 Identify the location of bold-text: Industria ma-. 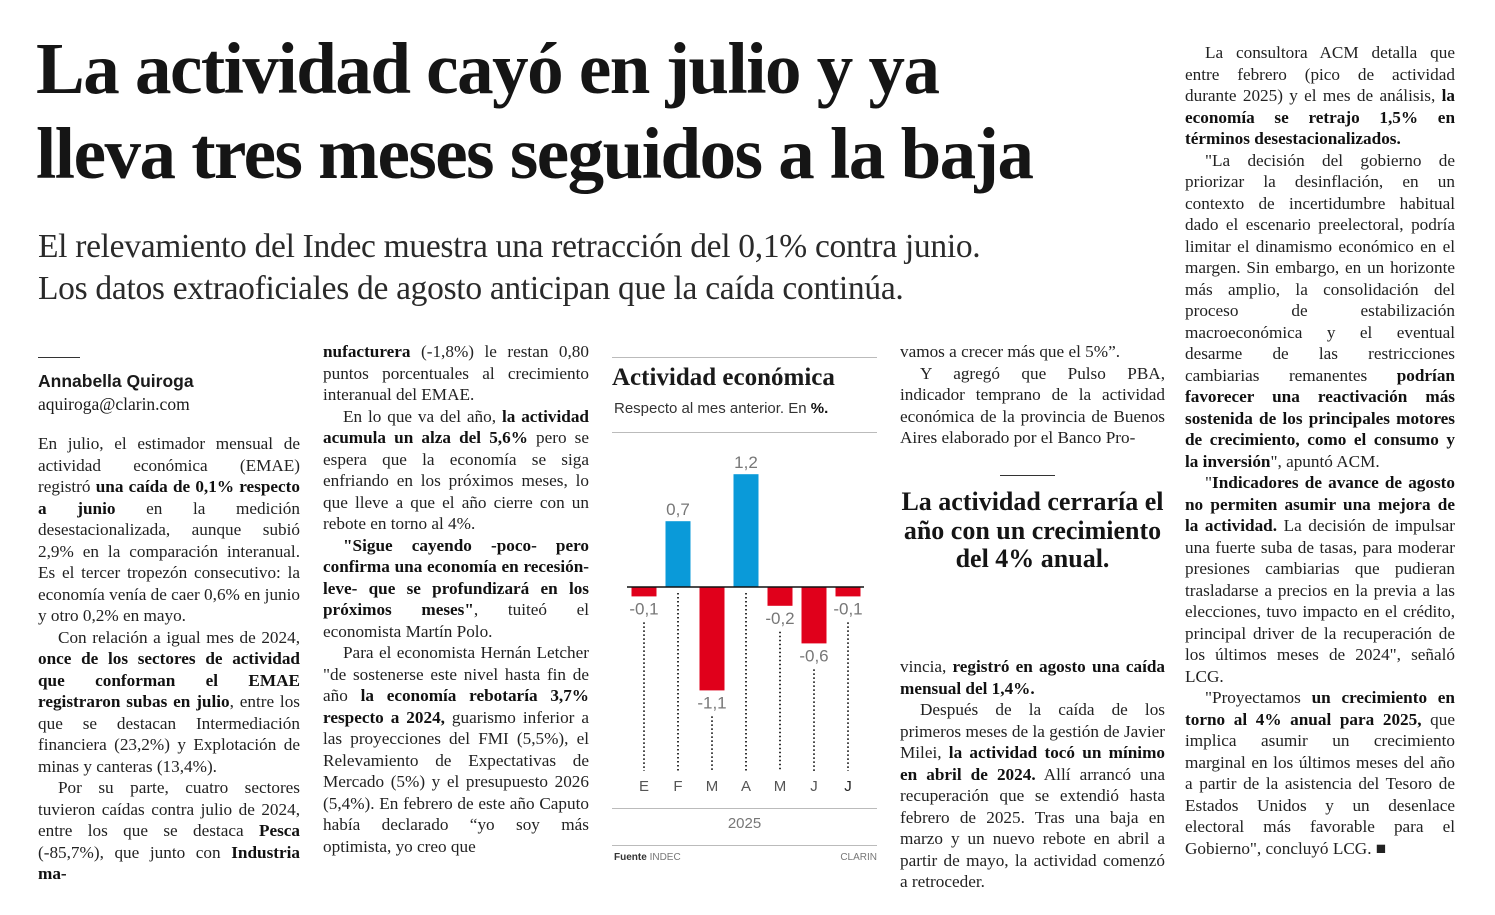
(169, 863).